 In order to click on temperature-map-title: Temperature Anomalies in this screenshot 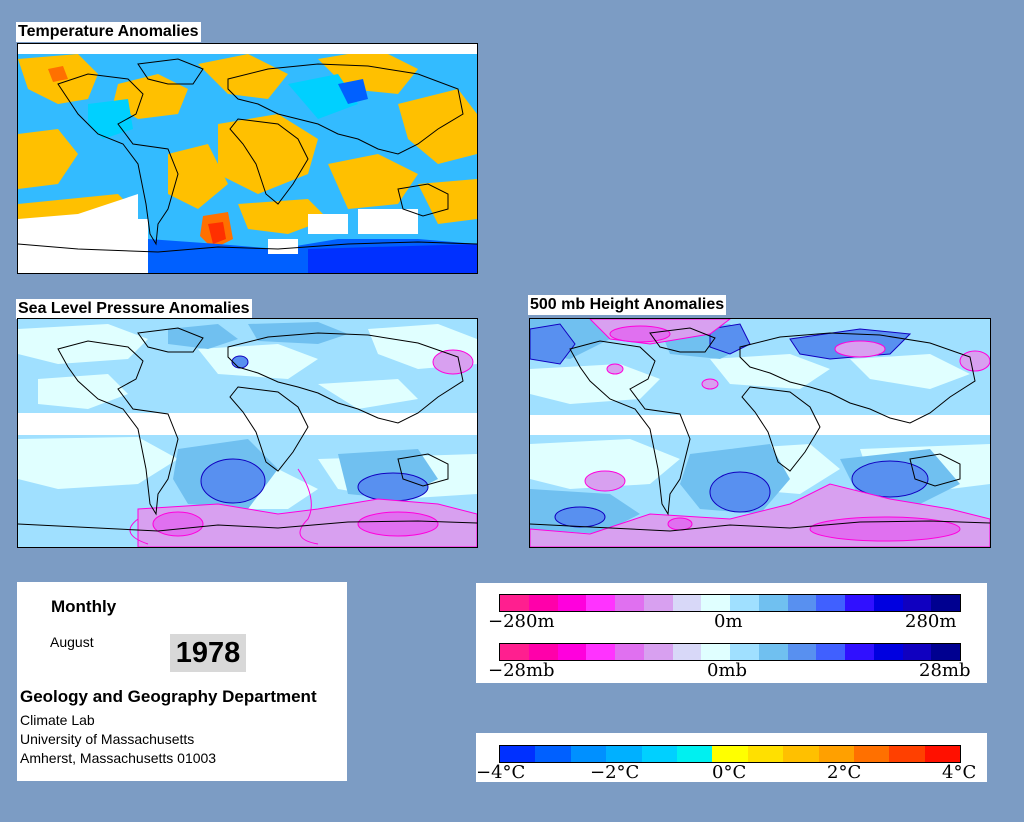, I will do `click(108, 32)`.